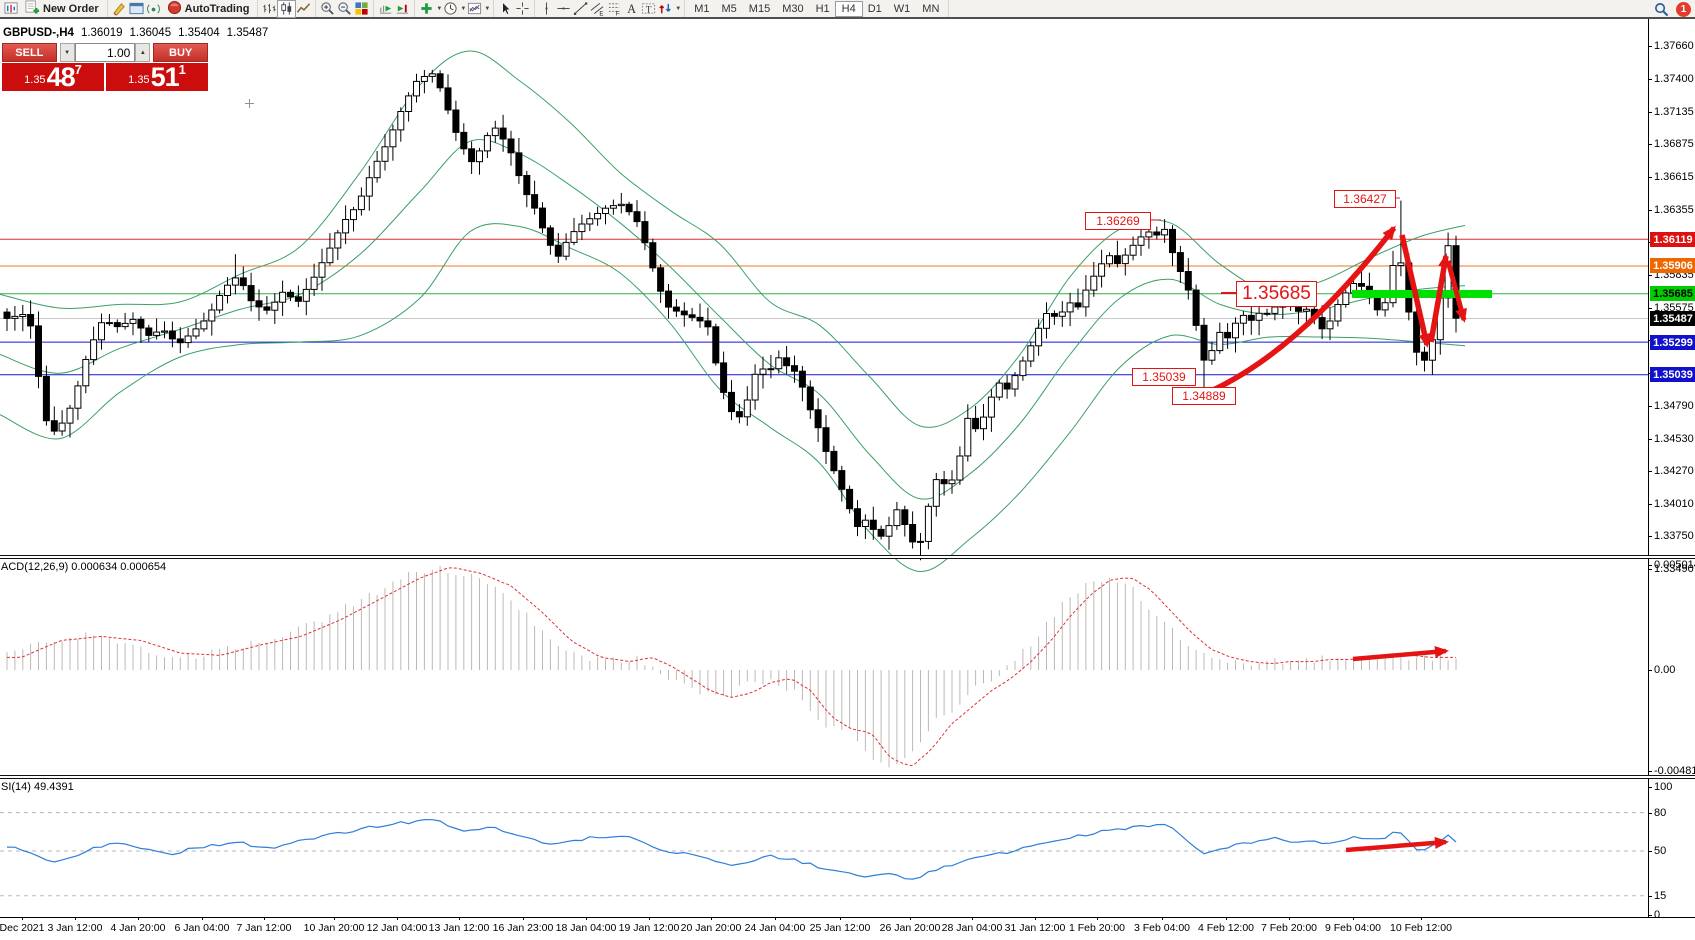 This screenshot has height=940, width=1695. I want to click on price-annotation-box: 1.35685, so click(1276, 294).